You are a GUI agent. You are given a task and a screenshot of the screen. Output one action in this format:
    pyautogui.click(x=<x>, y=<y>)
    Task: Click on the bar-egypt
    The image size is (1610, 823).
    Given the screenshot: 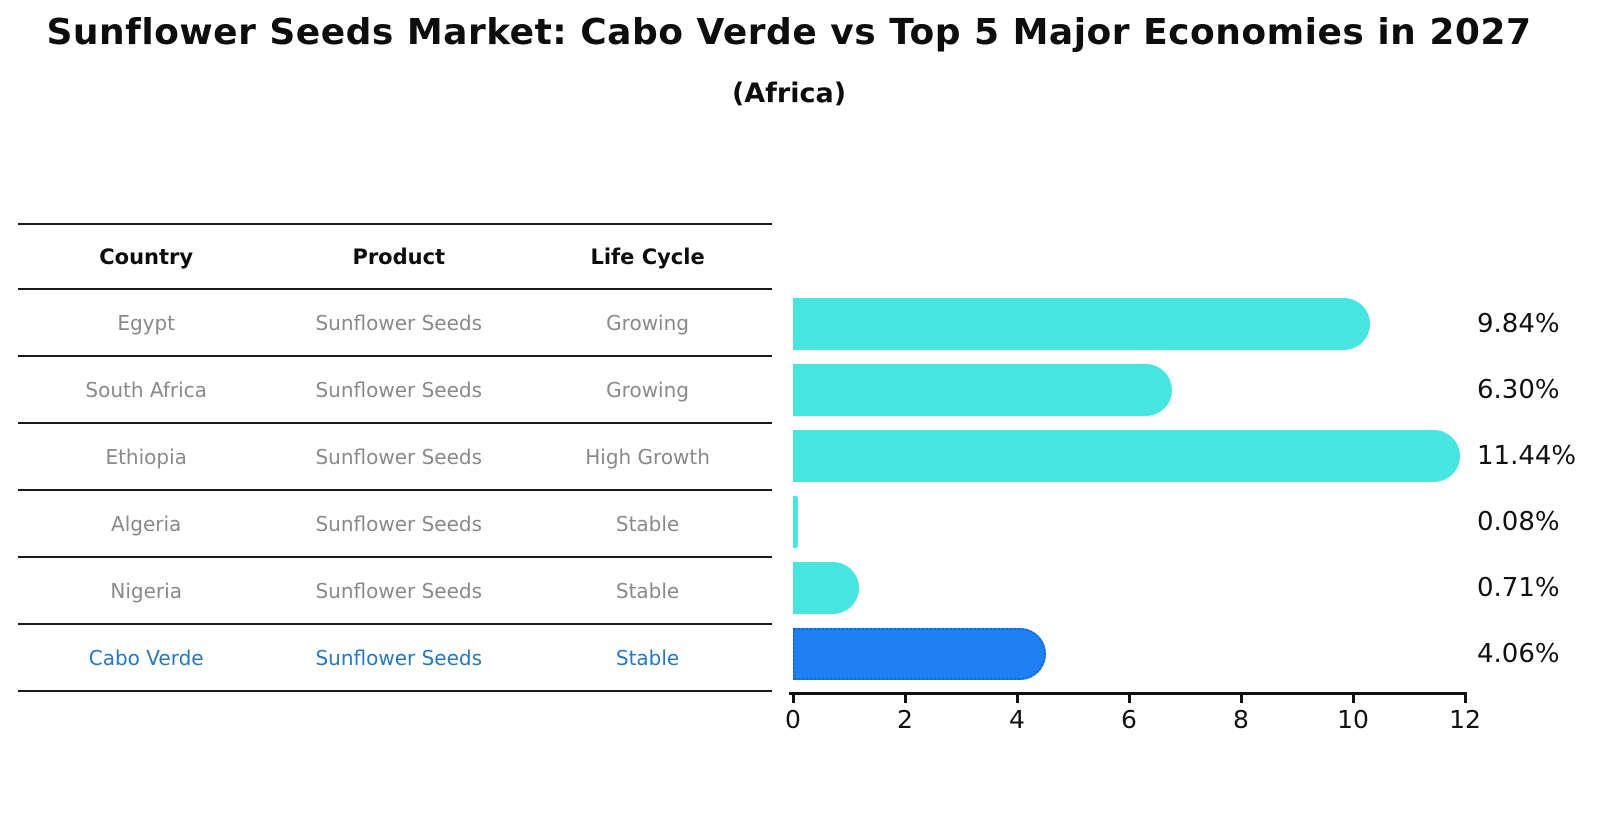 What is the action you would take?
    pyautogui.click(x=1082, y=324)
    